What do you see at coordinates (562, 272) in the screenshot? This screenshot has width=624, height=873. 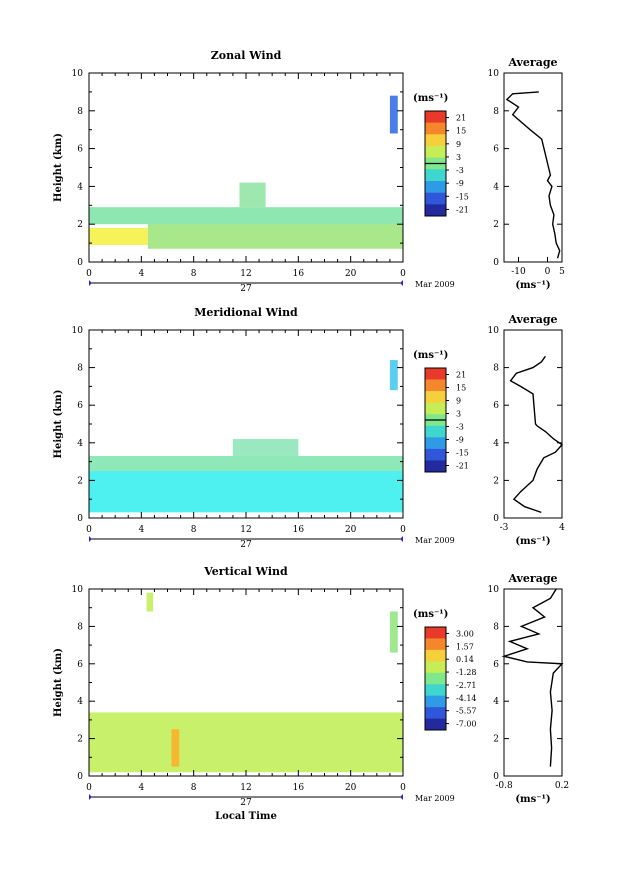 I see `average-x-tick-label: 5` at bounding box center [562, 272].